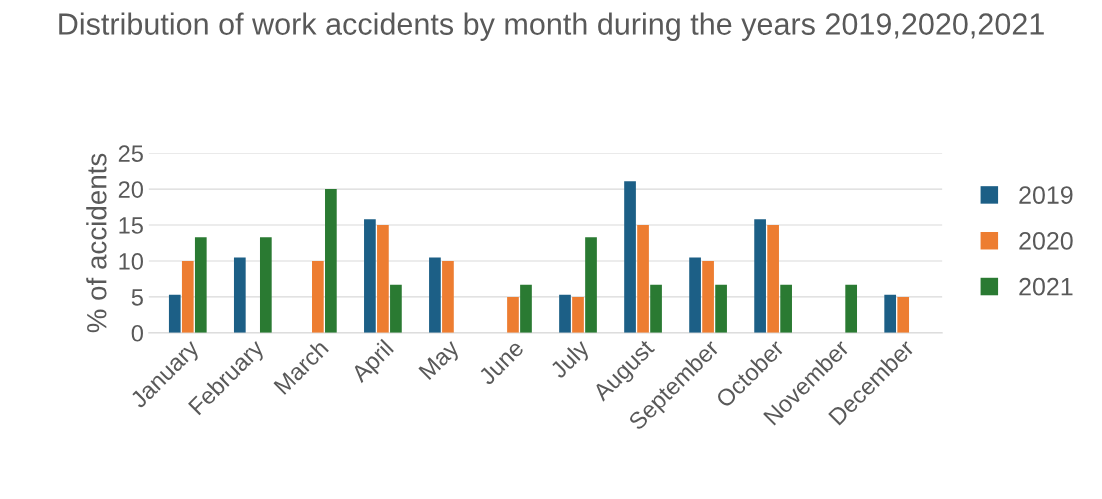  What do you see at coordinates (1046, 195) in the screenshot?
I see `legend-label: 2019` at bounding box center [1046, 195].